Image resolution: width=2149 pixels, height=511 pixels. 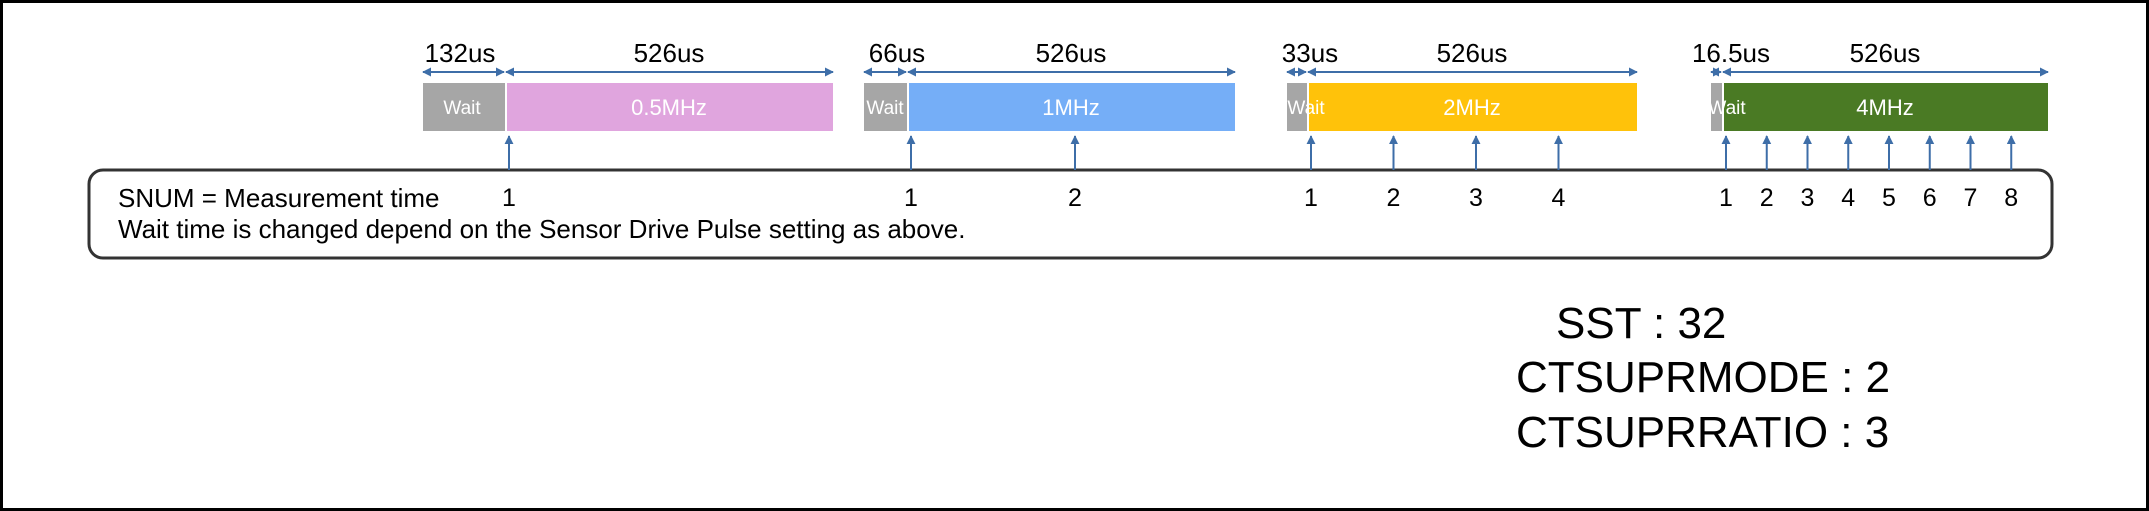 I want to click on drive-group: Wait 4MHz 16.5us 526us 1 2 3 4 5 6 7 8, so click(x=1870, y=125).